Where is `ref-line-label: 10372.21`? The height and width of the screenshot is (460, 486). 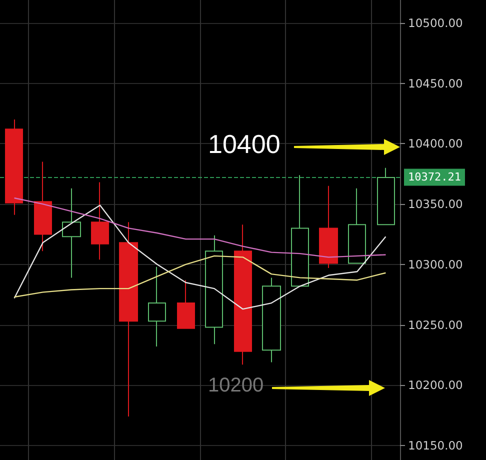 ref-line-label: 10372.21 is located at coordinates (434, 177).